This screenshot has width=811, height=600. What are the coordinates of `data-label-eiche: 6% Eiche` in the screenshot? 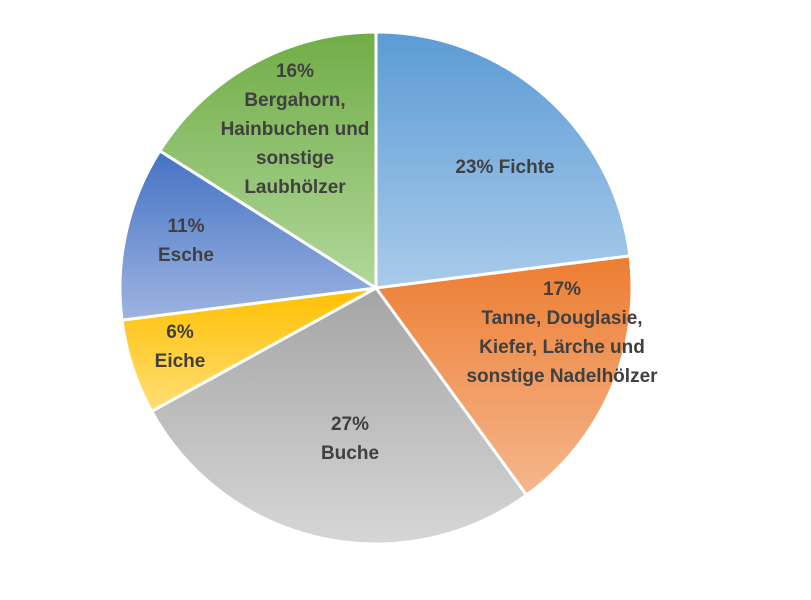 It's located at (180, 347).